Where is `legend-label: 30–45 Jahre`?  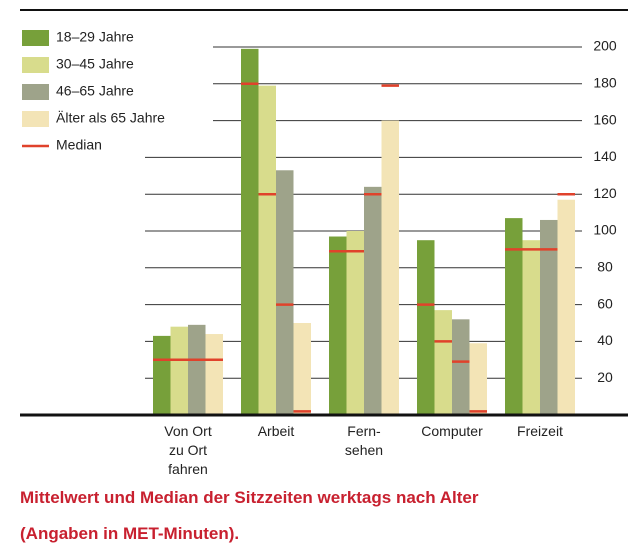
legend-label: 30–45 Jahre is located at coordinates (95, 64).